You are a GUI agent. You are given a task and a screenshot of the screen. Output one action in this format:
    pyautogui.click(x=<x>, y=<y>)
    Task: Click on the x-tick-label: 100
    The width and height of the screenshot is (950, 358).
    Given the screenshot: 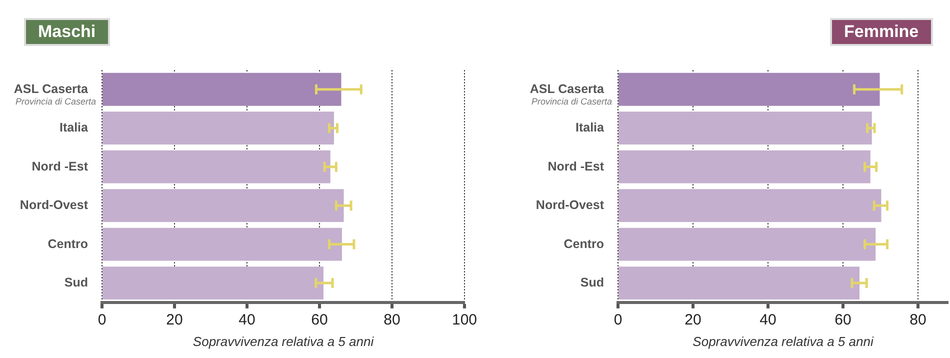 What is the action you would take?
    pyautogui.click(x=464, y=320)
    